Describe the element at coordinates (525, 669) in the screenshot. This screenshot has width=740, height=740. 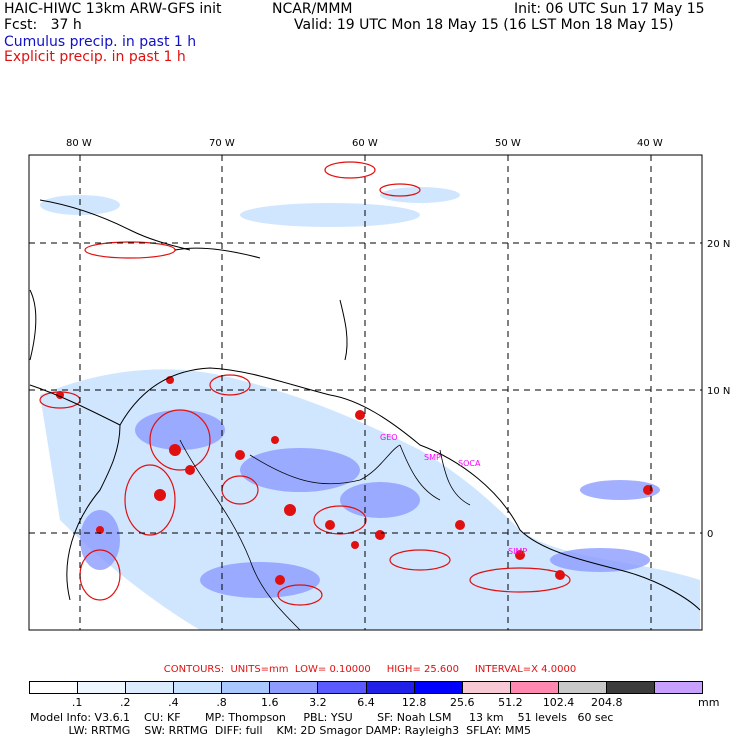
I see `contours-interval: INTERVAL=X 4.0000` at that location.